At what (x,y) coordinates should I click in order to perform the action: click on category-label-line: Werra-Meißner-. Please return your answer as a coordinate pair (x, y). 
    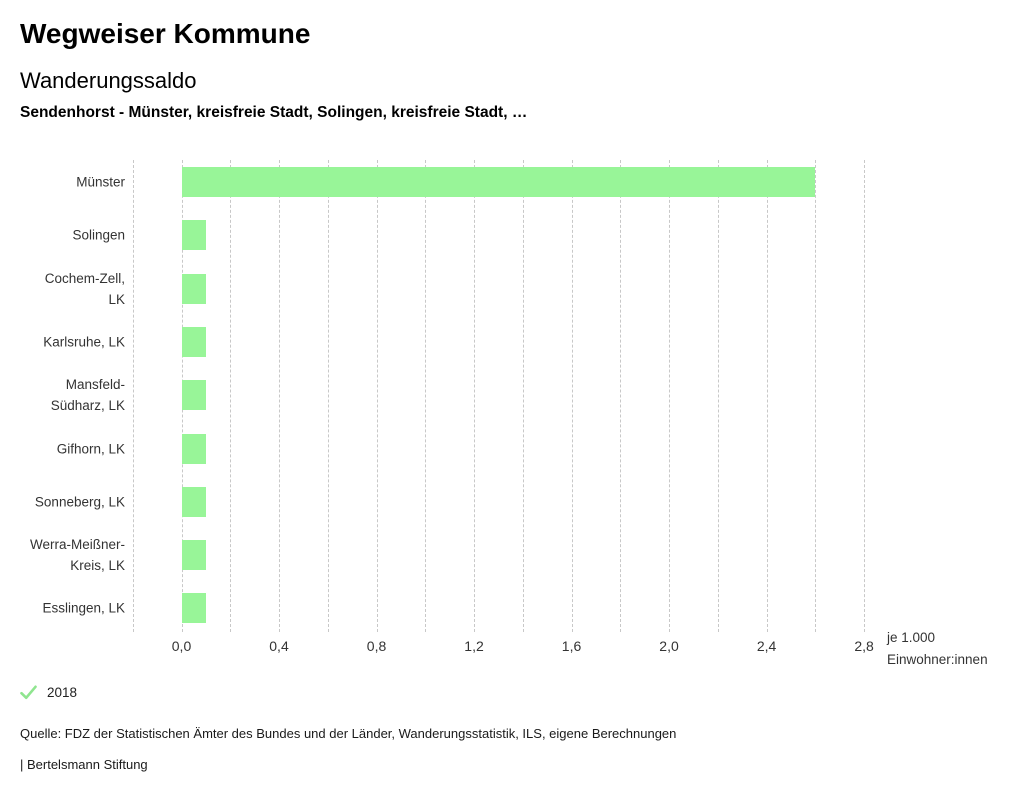
    Looking at the image, I should click on (77, 545).